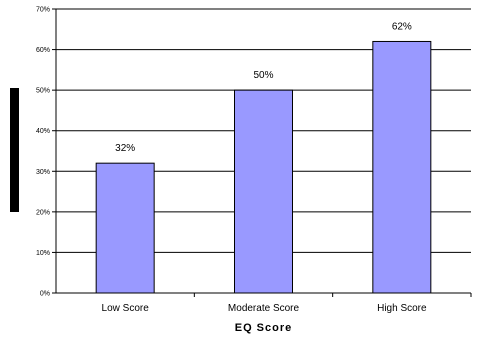  I want to click on y-tick-label: 50%, so click(43, 91).